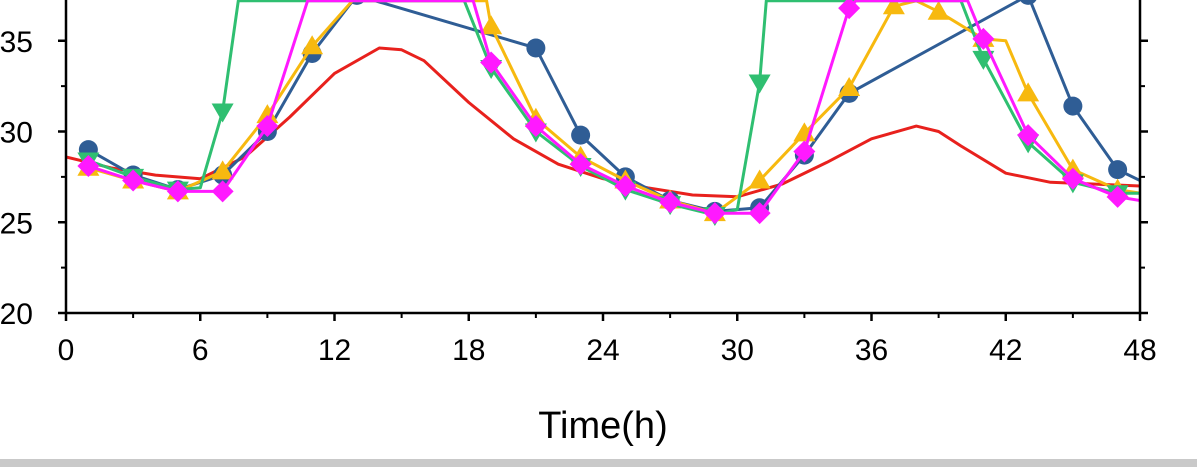 Image resolution: width=1197 pixels, height=467 pixels. I want to click on footer-bar, so click(598, 463).